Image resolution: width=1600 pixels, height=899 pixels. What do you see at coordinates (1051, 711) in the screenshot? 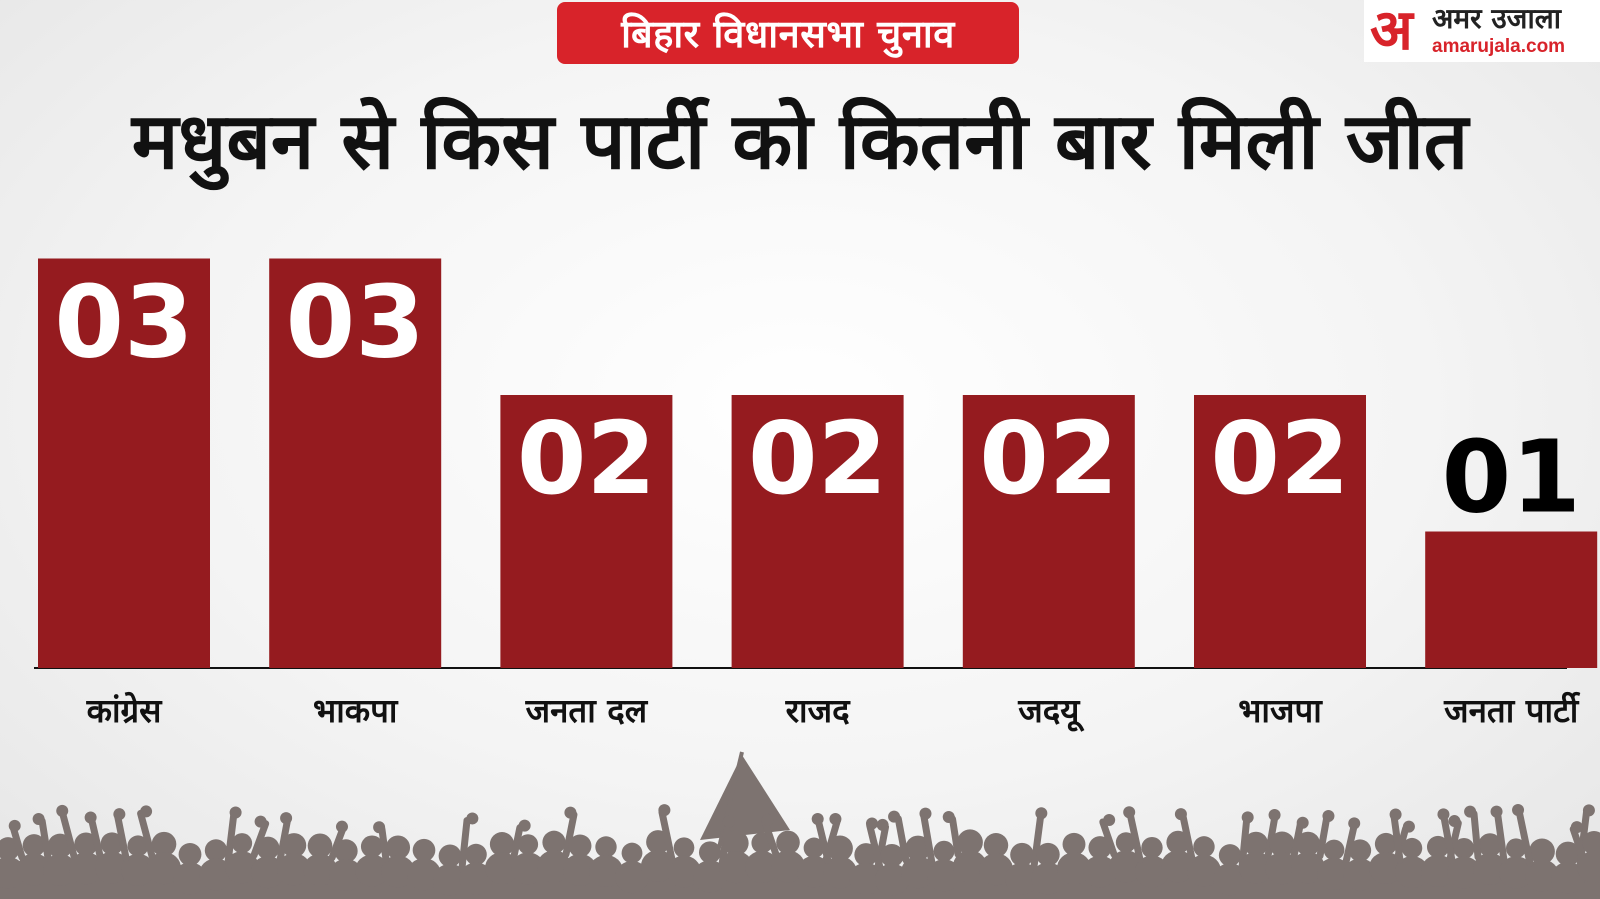
I see `category-label: जदयू` at bounding box center [1051, 711].